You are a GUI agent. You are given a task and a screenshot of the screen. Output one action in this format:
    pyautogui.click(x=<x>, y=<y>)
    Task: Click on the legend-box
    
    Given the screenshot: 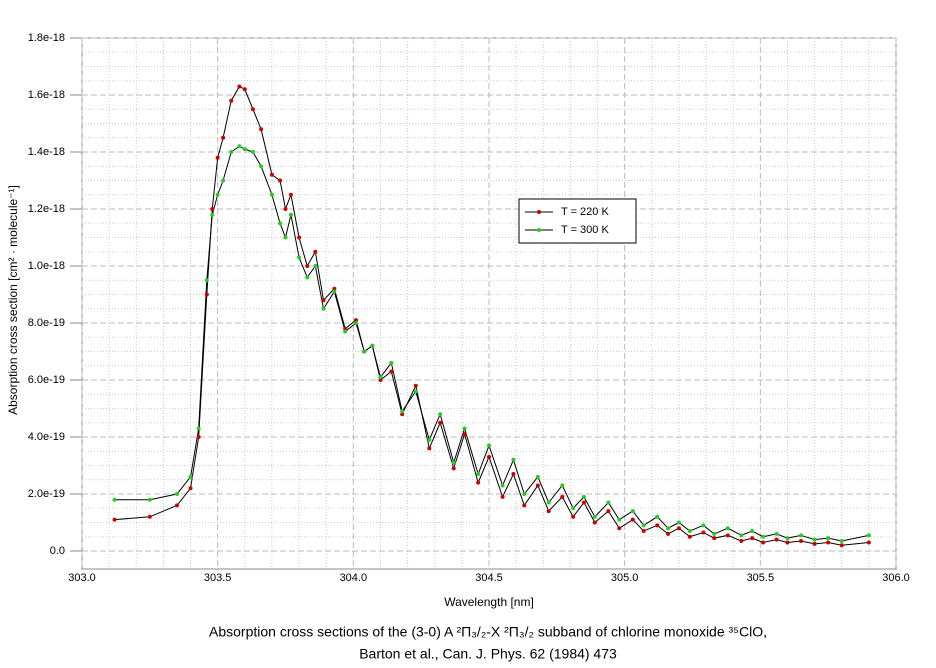 What is the action you would take?
    pyautogui.click(x=577, y=221)
    